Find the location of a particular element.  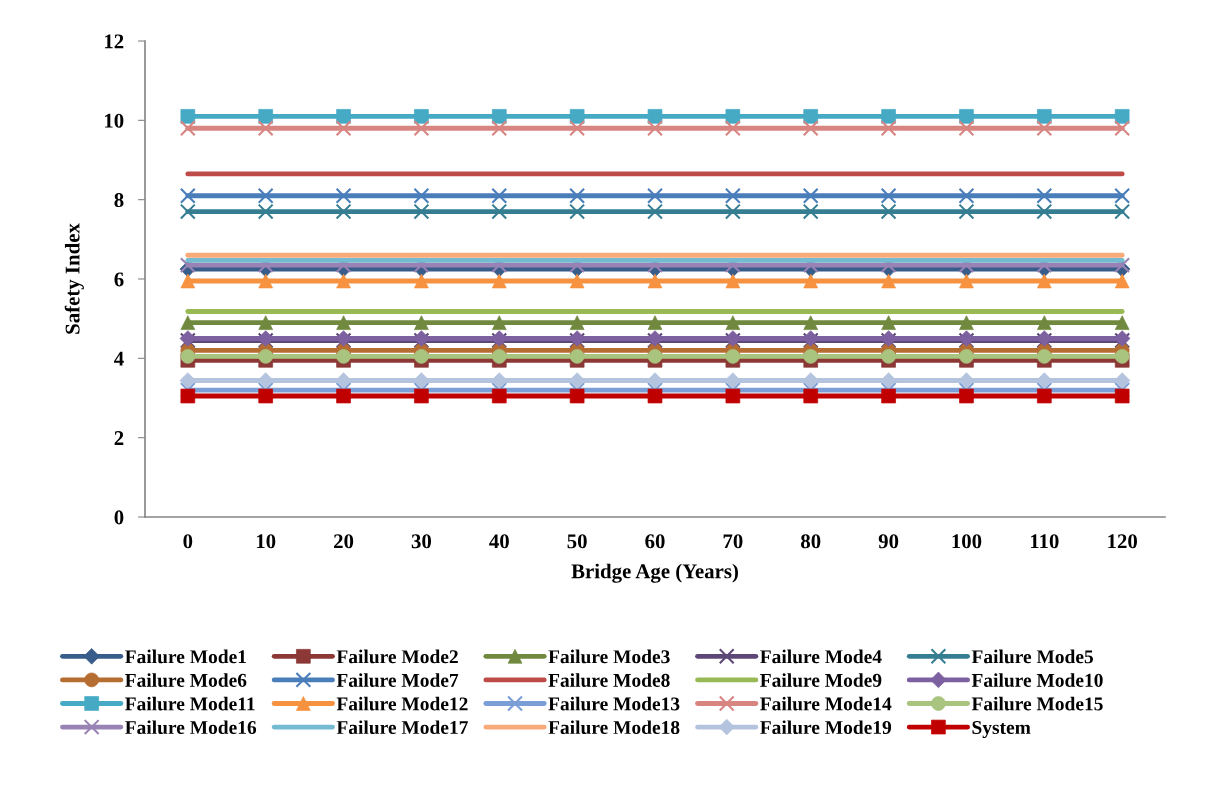

legend-label: Failure Mode1 is located at coordinates (185, 656).